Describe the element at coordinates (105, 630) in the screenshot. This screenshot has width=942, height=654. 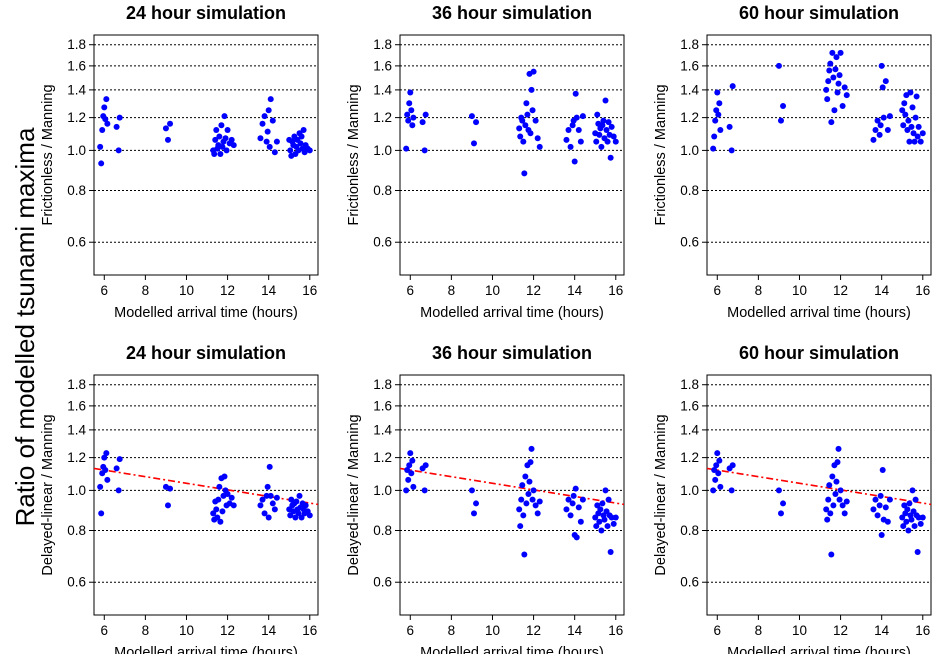
I see `x-tick-label: 6` at that location.